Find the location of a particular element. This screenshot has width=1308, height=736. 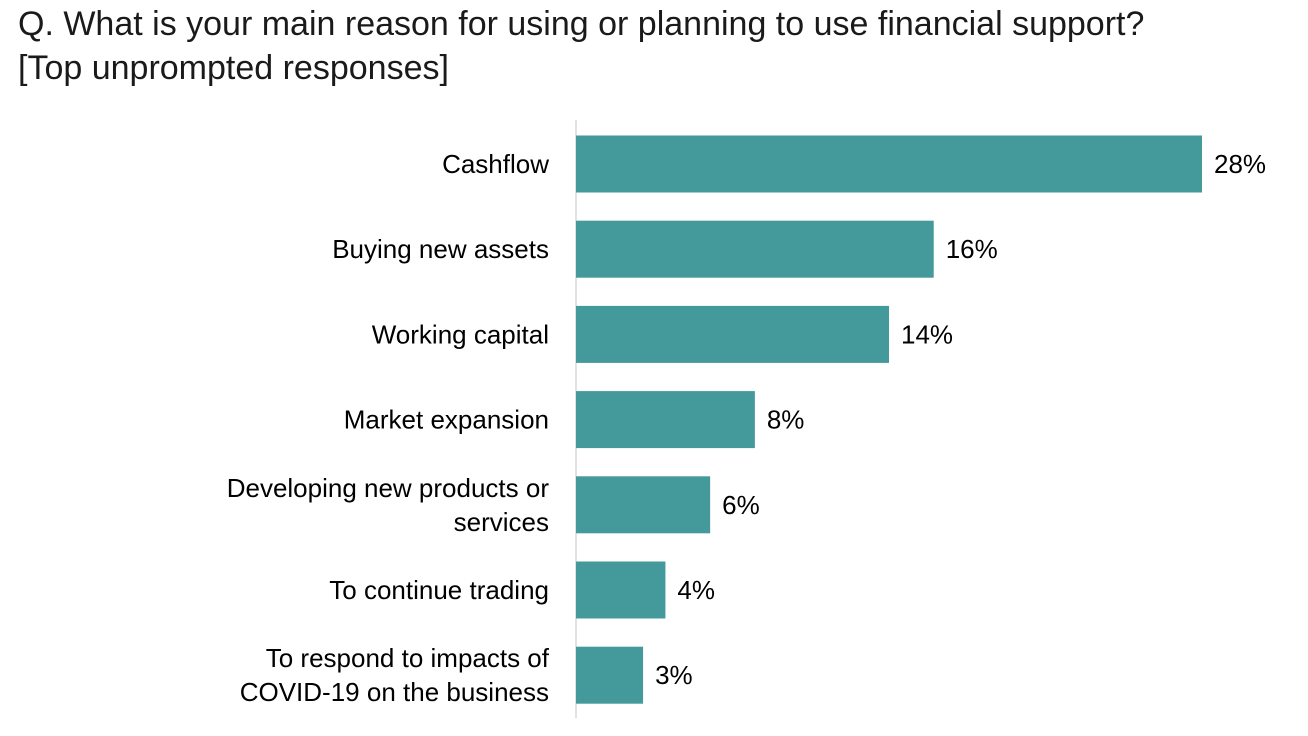

category-label-5: To continue trading is located at coordinates (439, 590).